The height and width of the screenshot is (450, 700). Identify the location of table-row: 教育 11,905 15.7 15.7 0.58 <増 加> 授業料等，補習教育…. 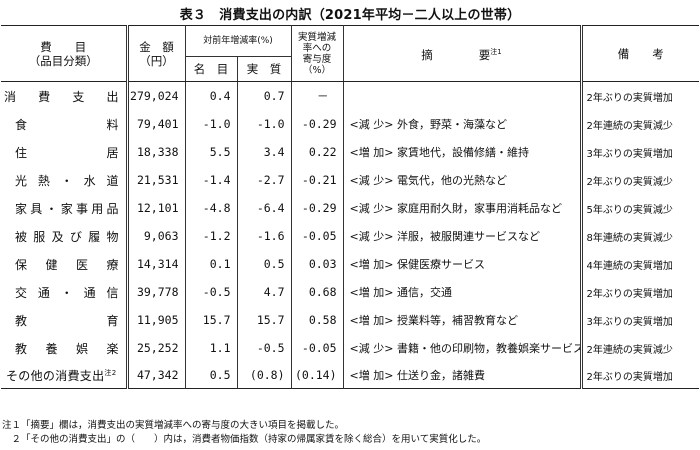
(350, 320).